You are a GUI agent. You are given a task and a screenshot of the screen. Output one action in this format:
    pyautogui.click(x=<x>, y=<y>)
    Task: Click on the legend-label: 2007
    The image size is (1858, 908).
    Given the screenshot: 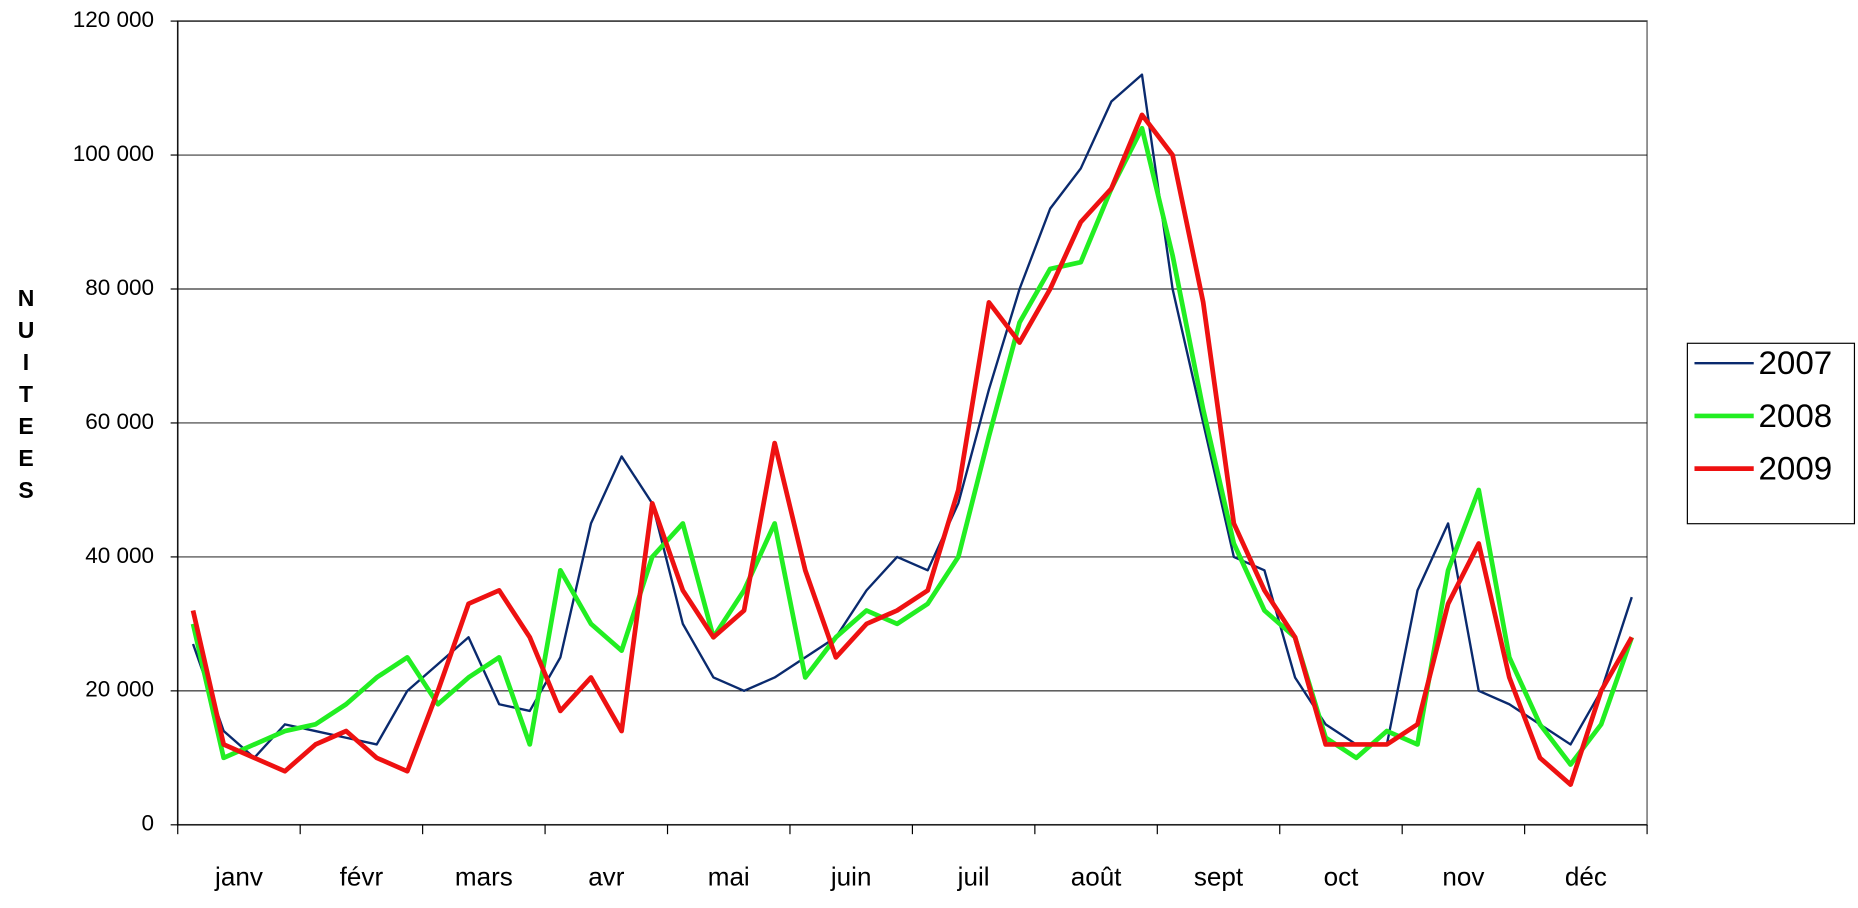 What is the action you would take?
    pyautogui.click(x=1795, y=362)
    